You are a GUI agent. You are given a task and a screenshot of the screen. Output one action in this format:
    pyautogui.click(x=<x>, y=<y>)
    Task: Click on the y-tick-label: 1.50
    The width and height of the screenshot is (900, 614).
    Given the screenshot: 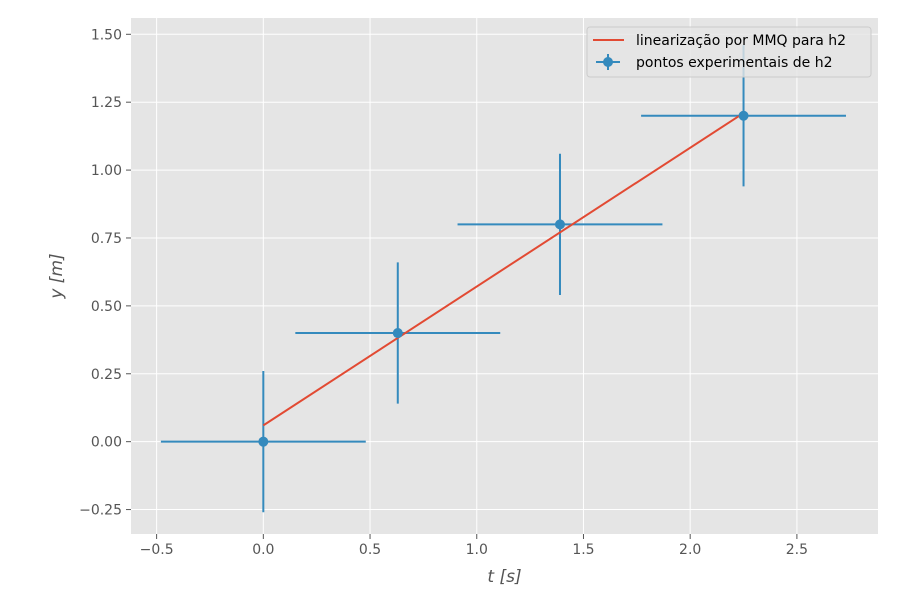 What is the action you would take?
    pyautogui.click(x=106, y=35)
    